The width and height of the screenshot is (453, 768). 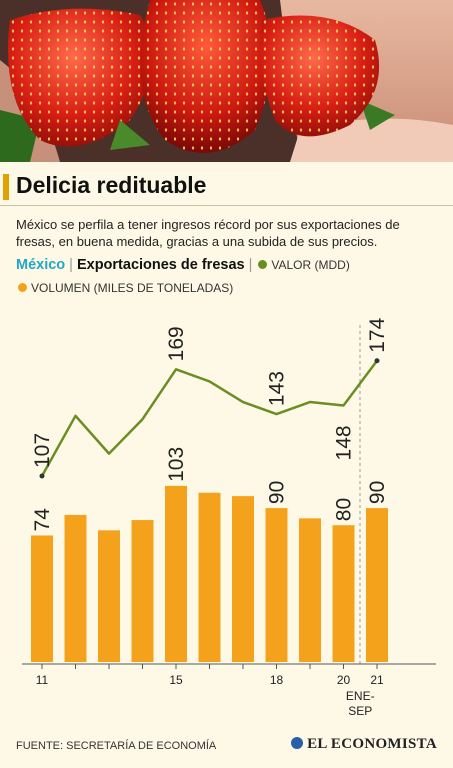 I want to click on x-tick-label: 20, so click(x=344, y=680).